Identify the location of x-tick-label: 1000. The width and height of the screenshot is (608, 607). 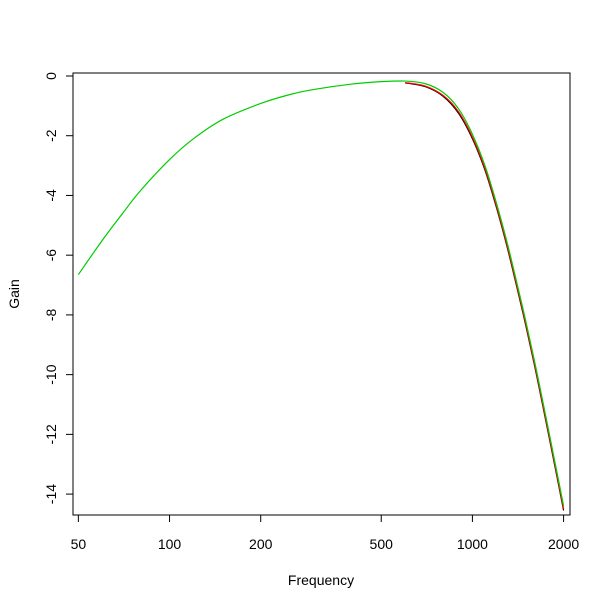
(472, 544).